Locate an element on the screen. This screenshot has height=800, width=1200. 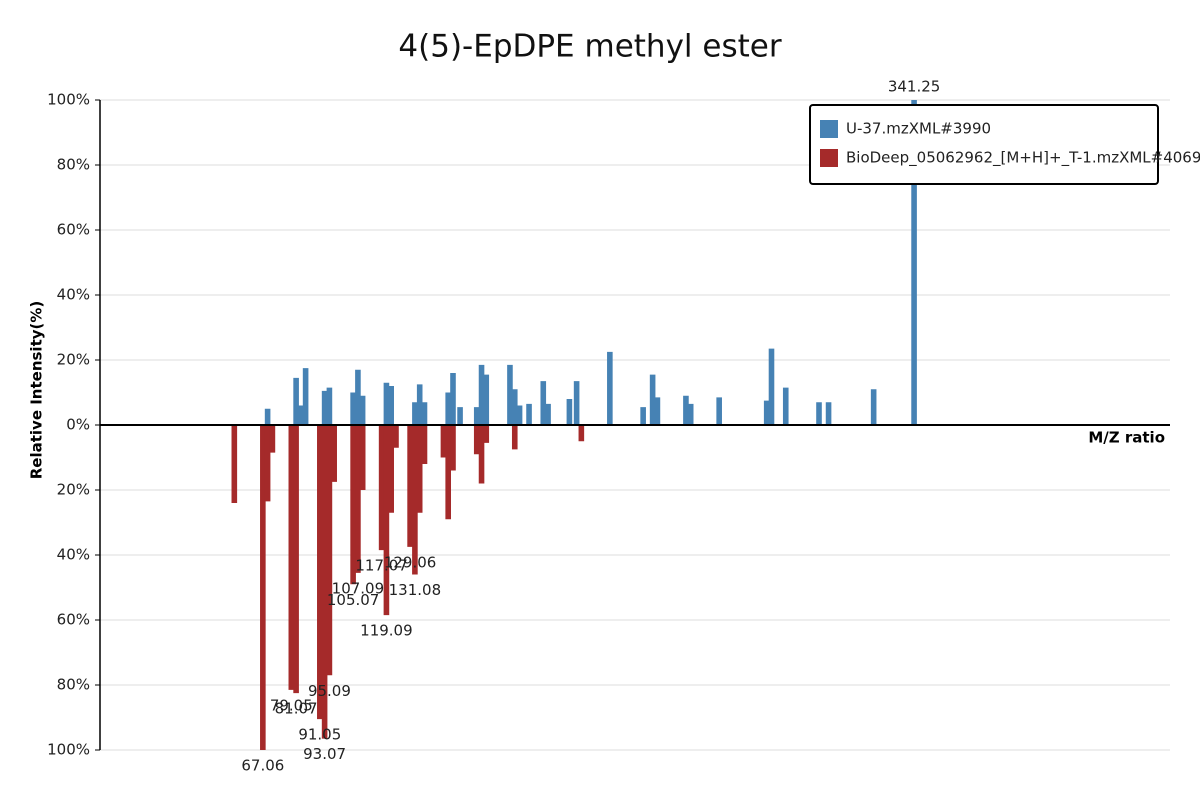
peak-label: 91.05 is located at coordinates (319, 735).